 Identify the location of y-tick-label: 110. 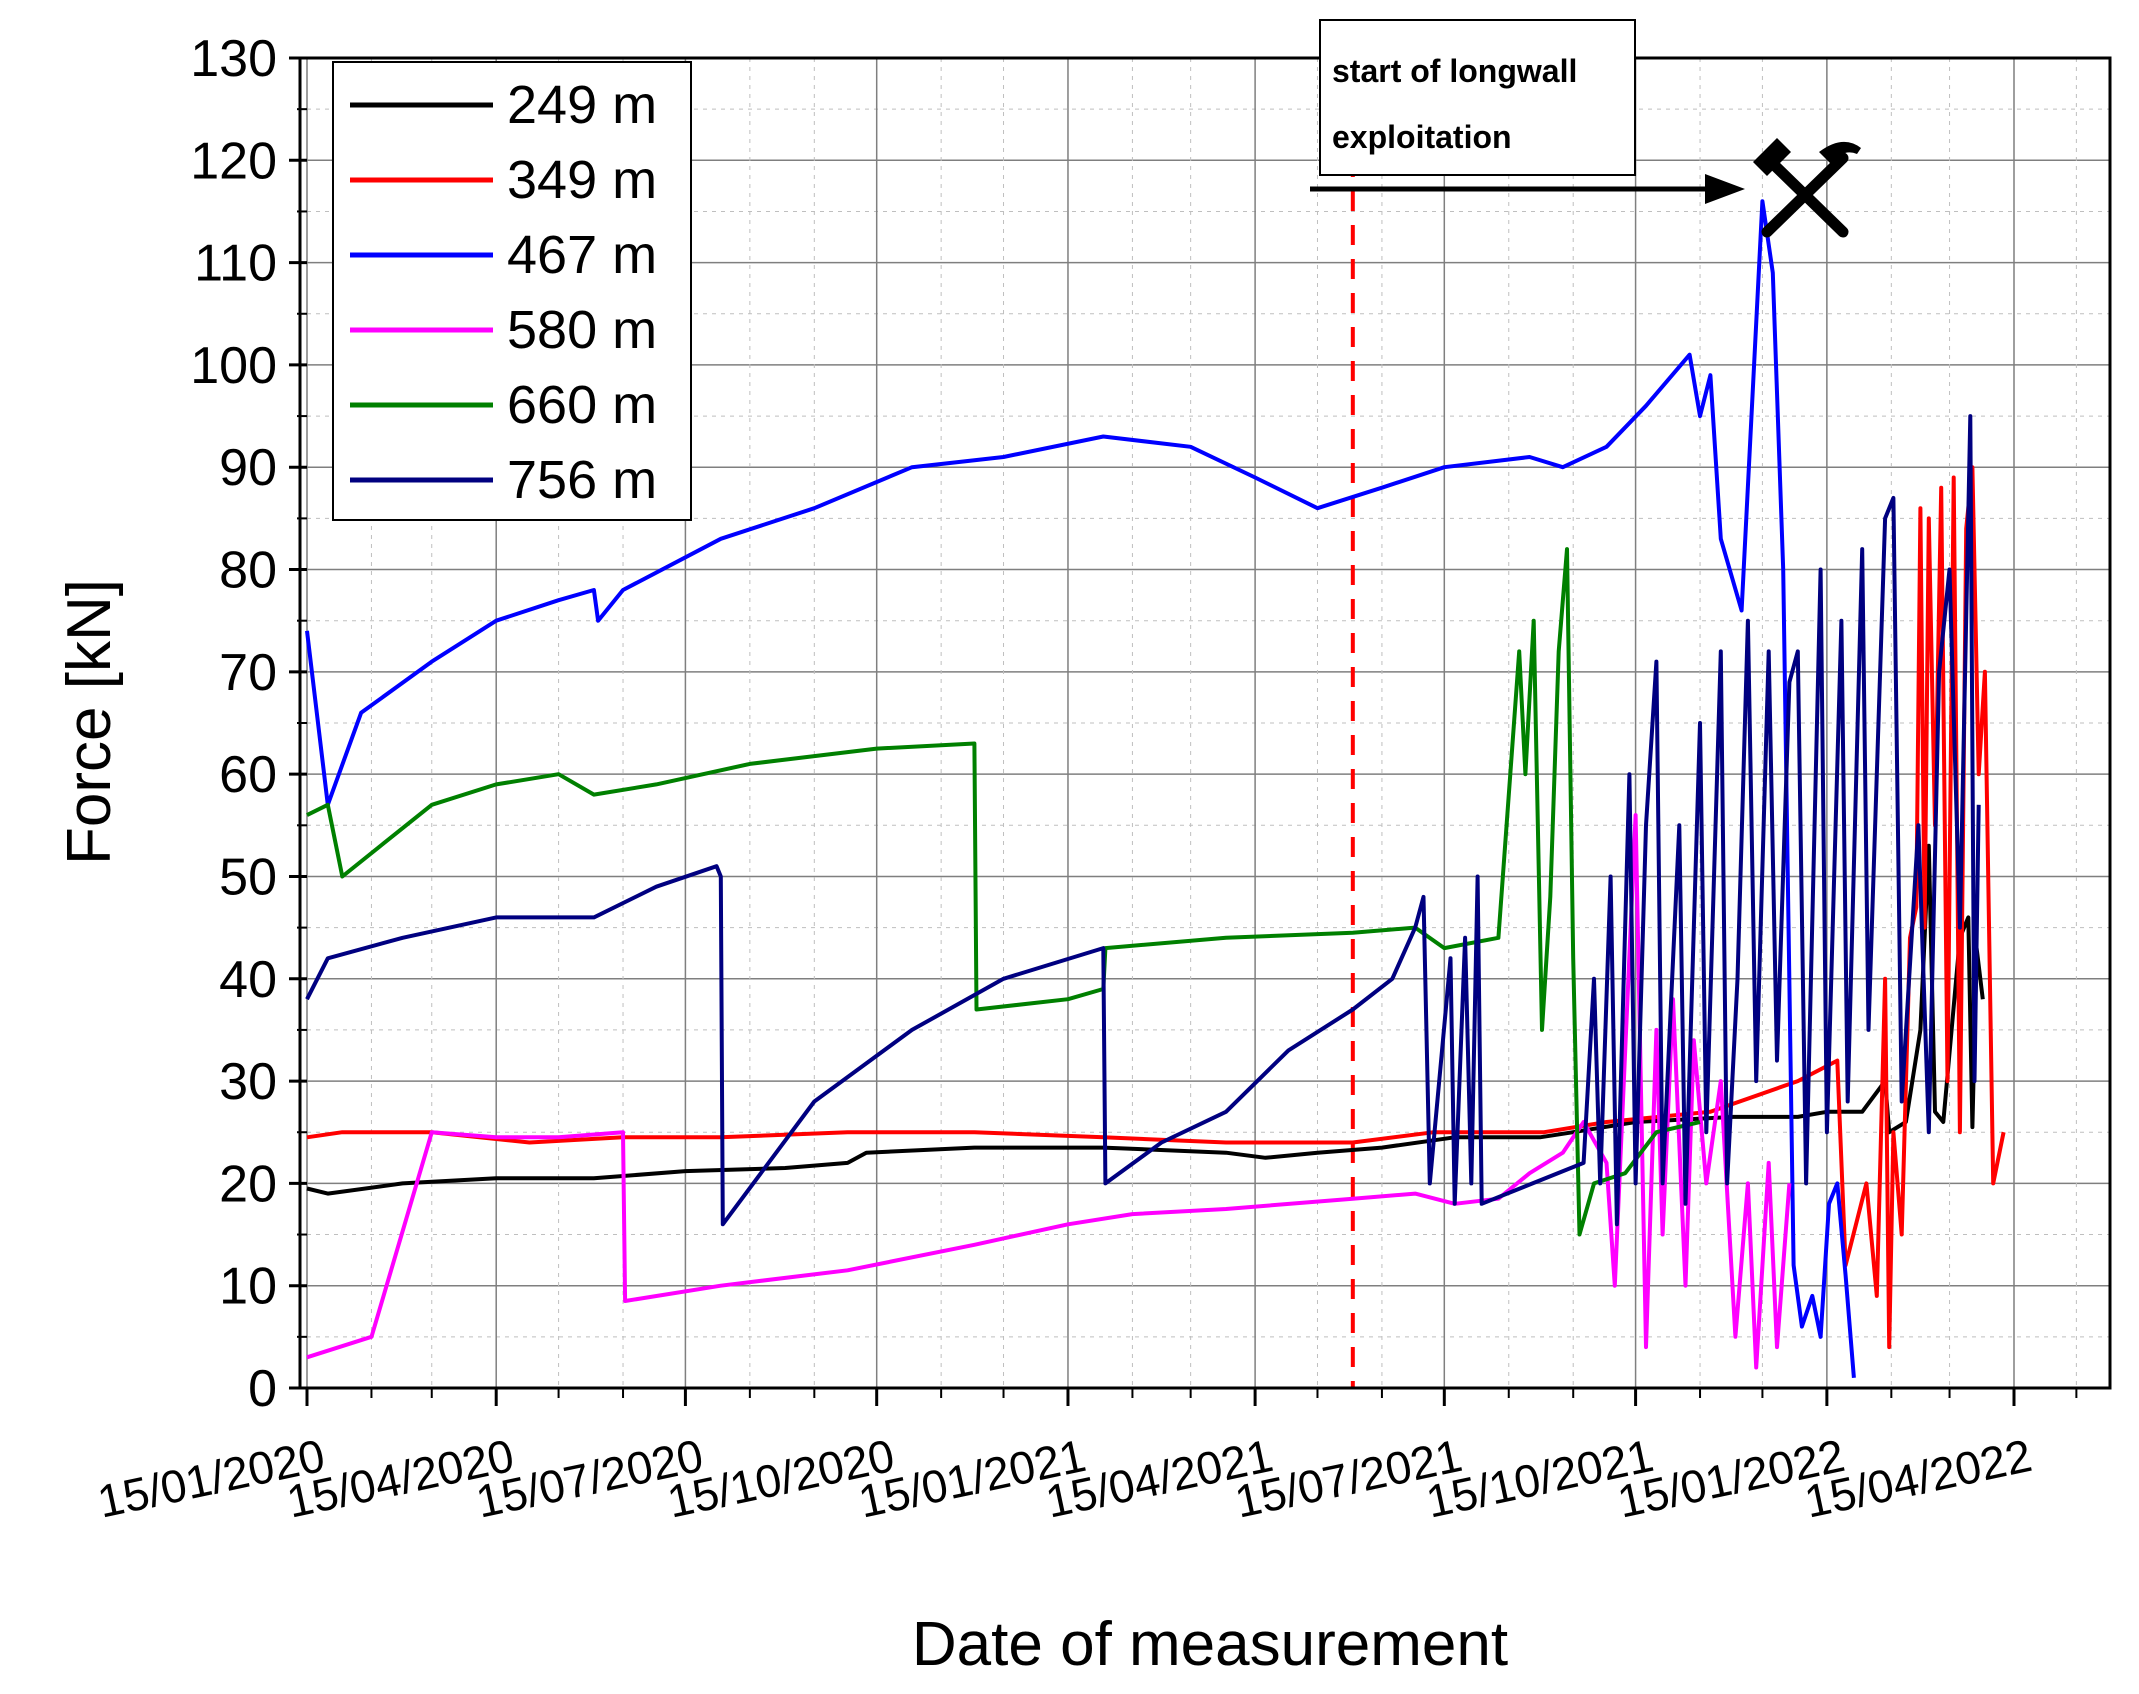
(235, 264).